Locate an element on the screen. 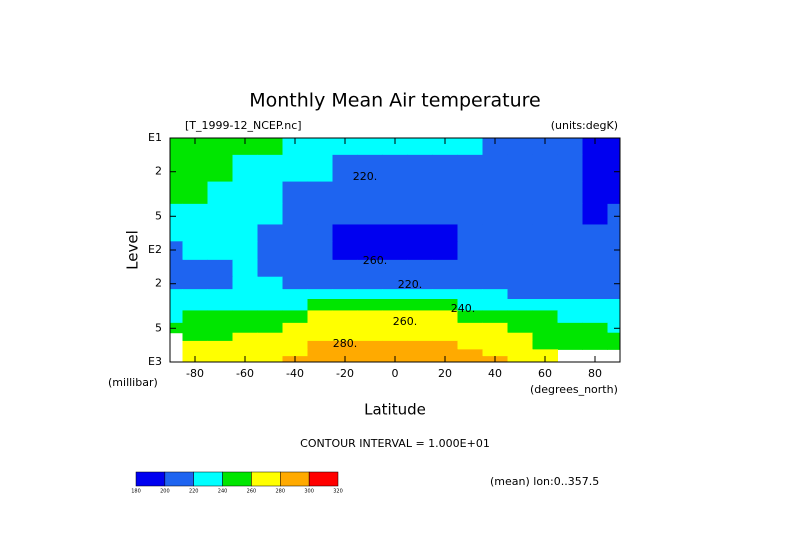 This screenshot has width=789, height=558. y-tick-label: E1 is located at coordinates (155, 137).